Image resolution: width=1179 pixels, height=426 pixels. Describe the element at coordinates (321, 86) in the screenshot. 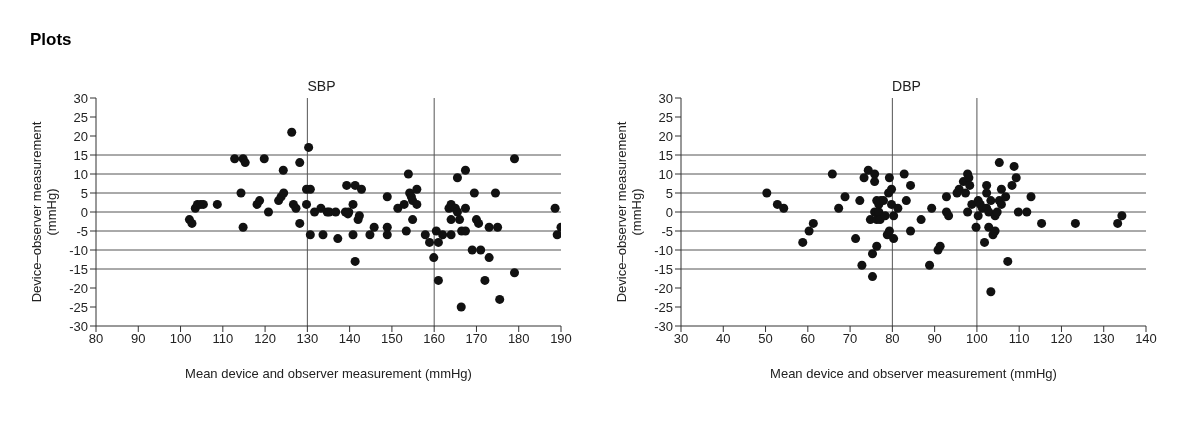

I see `chart-title: SBP` at that location.